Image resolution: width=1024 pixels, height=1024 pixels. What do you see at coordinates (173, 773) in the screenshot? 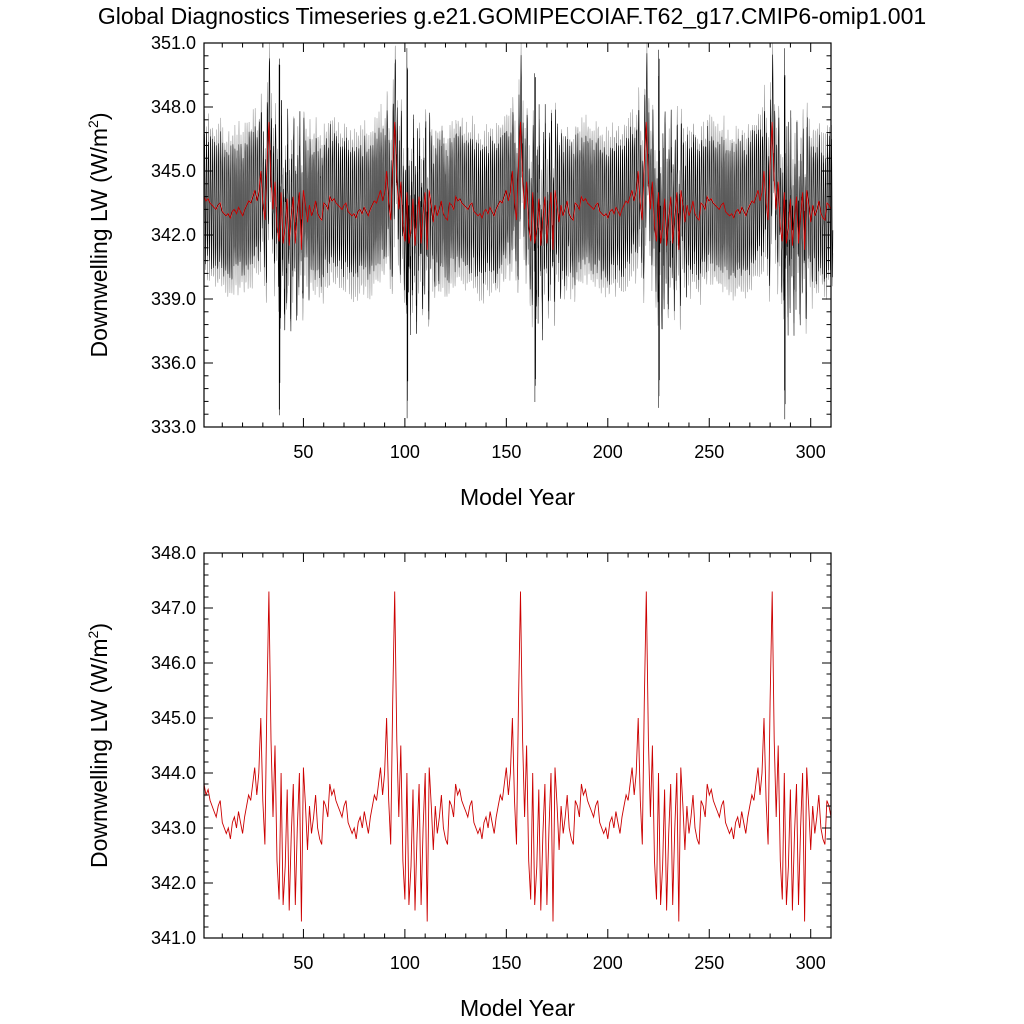
I see `y-tick-label: 344.0` at bounding box center [173, 773].